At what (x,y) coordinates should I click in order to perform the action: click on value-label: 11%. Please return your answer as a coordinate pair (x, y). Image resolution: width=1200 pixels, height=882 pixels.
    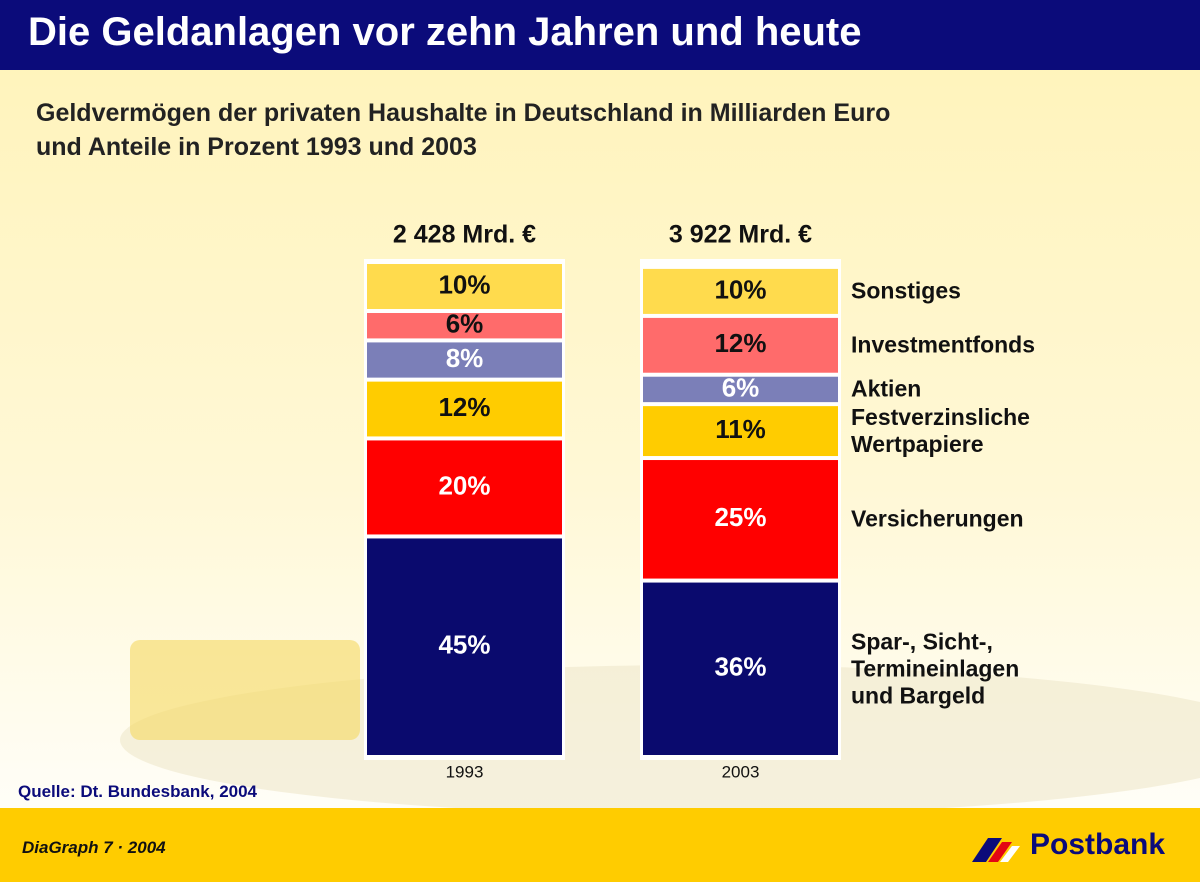
    Looking at the image, I should click on (740, 429).